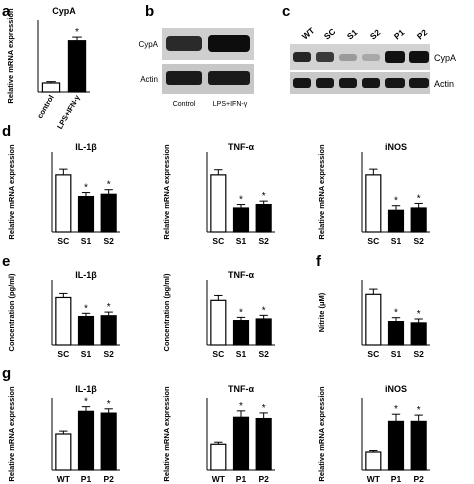  I want to click on y-axis-label: Nitrite (μM), so click(321, 312).